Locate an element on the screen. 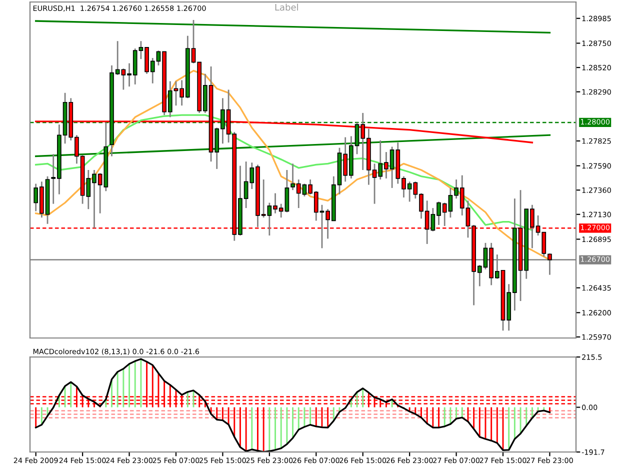 This screenshot has width=625, height=469. annotation: Label is located at coordinates (286, 7).